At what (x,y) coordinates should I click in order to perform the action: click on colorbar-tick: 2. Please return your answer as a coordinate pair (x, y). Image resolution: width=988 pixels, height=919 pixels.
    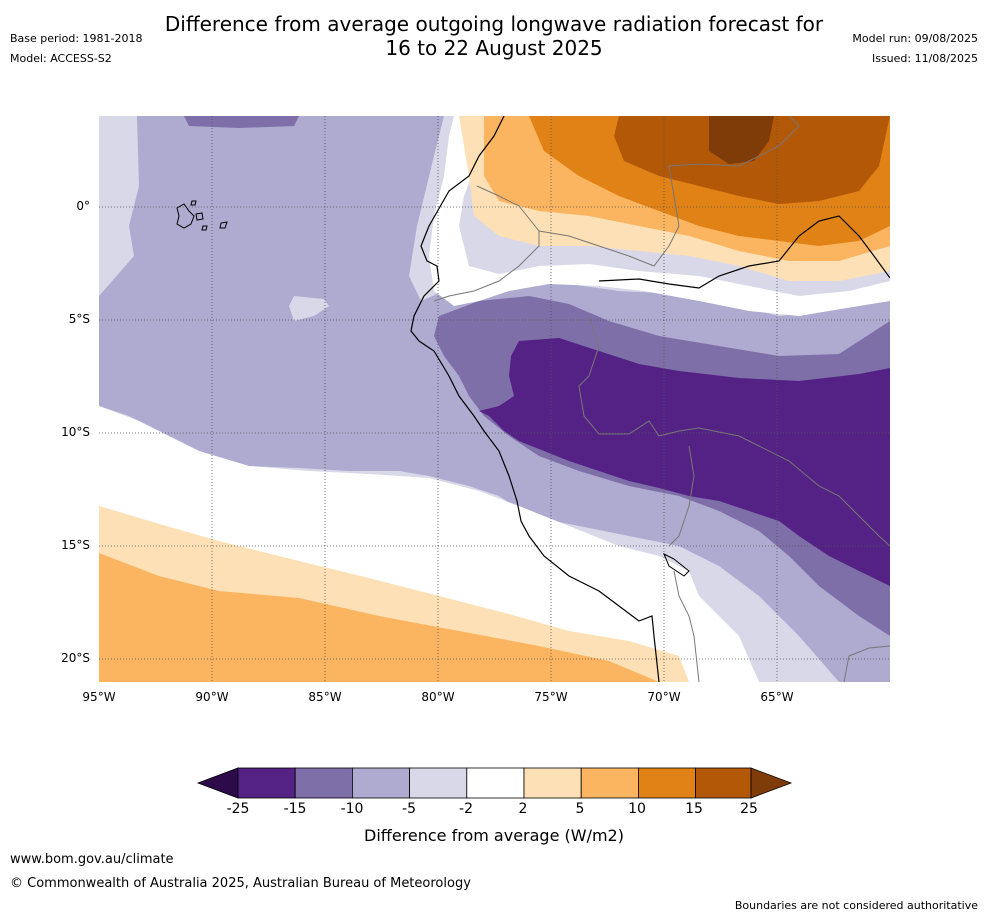
    Looking at the image, I should click on (523, 809).